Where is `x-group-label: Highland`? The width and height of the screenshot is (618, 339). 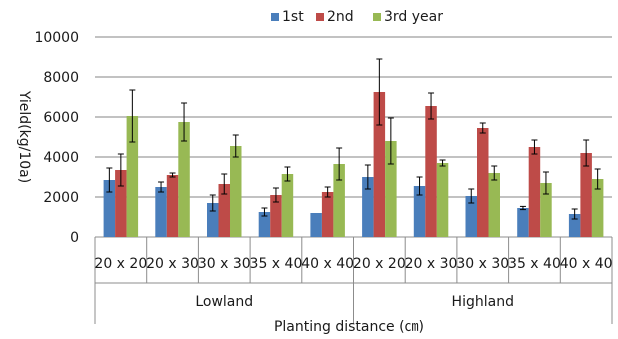 x-group-label: Highland is located at coordinates (483, 302).